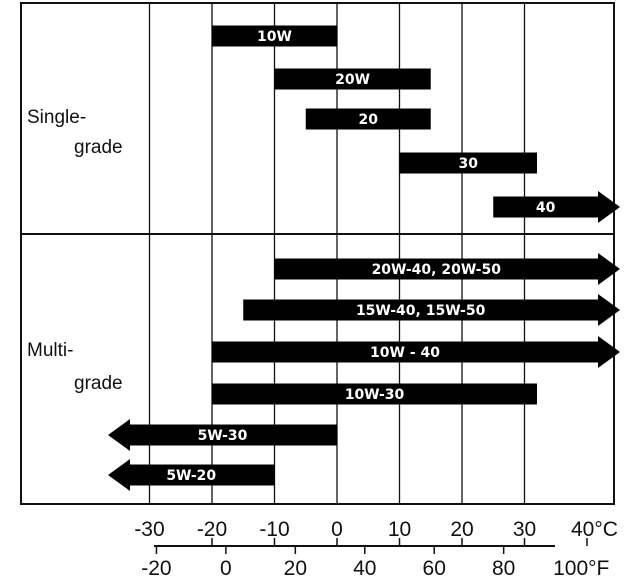 The image size is (639, 584). I want to click on fahrenheit-tick-label: 0, so click(226, 568).